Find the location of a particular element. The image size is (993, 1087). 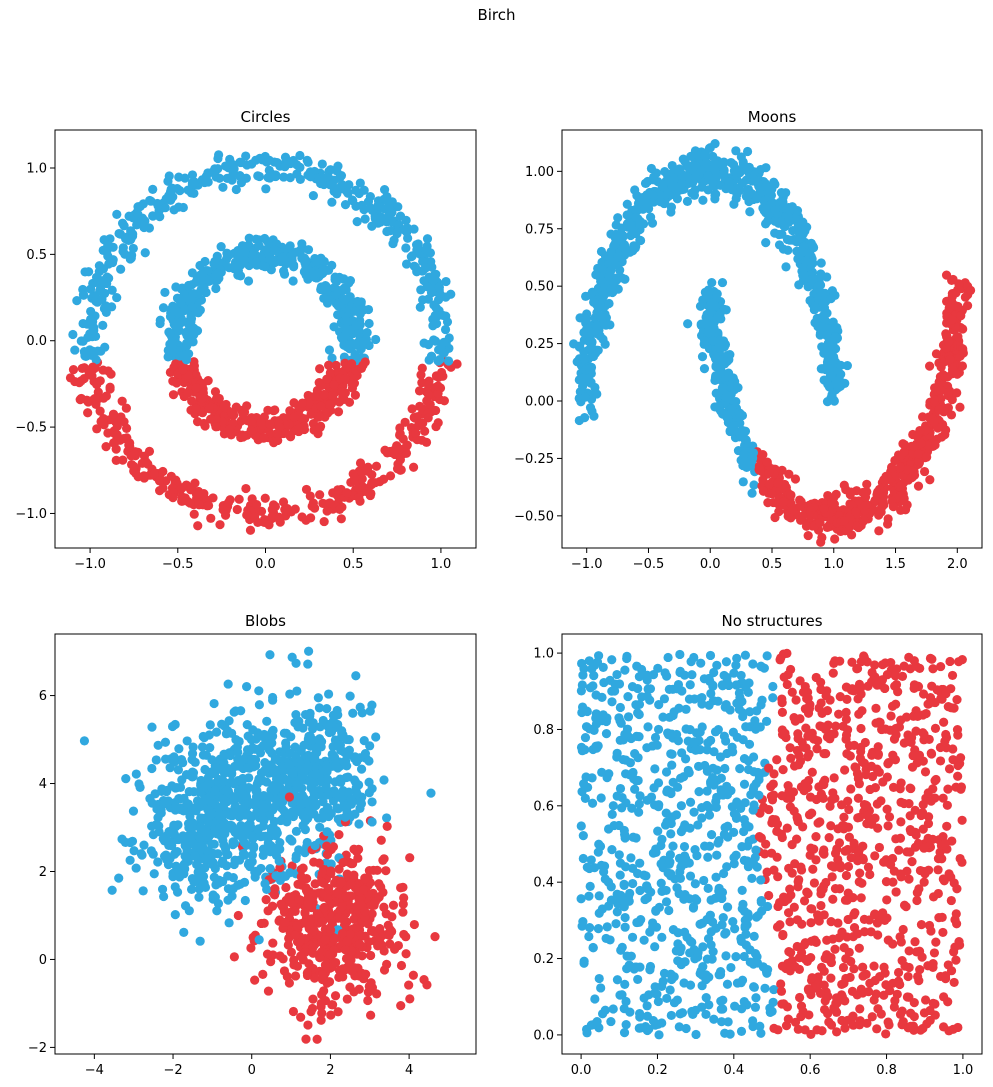

y-tick-label: 0.5 is located at coordinates (36, 255).